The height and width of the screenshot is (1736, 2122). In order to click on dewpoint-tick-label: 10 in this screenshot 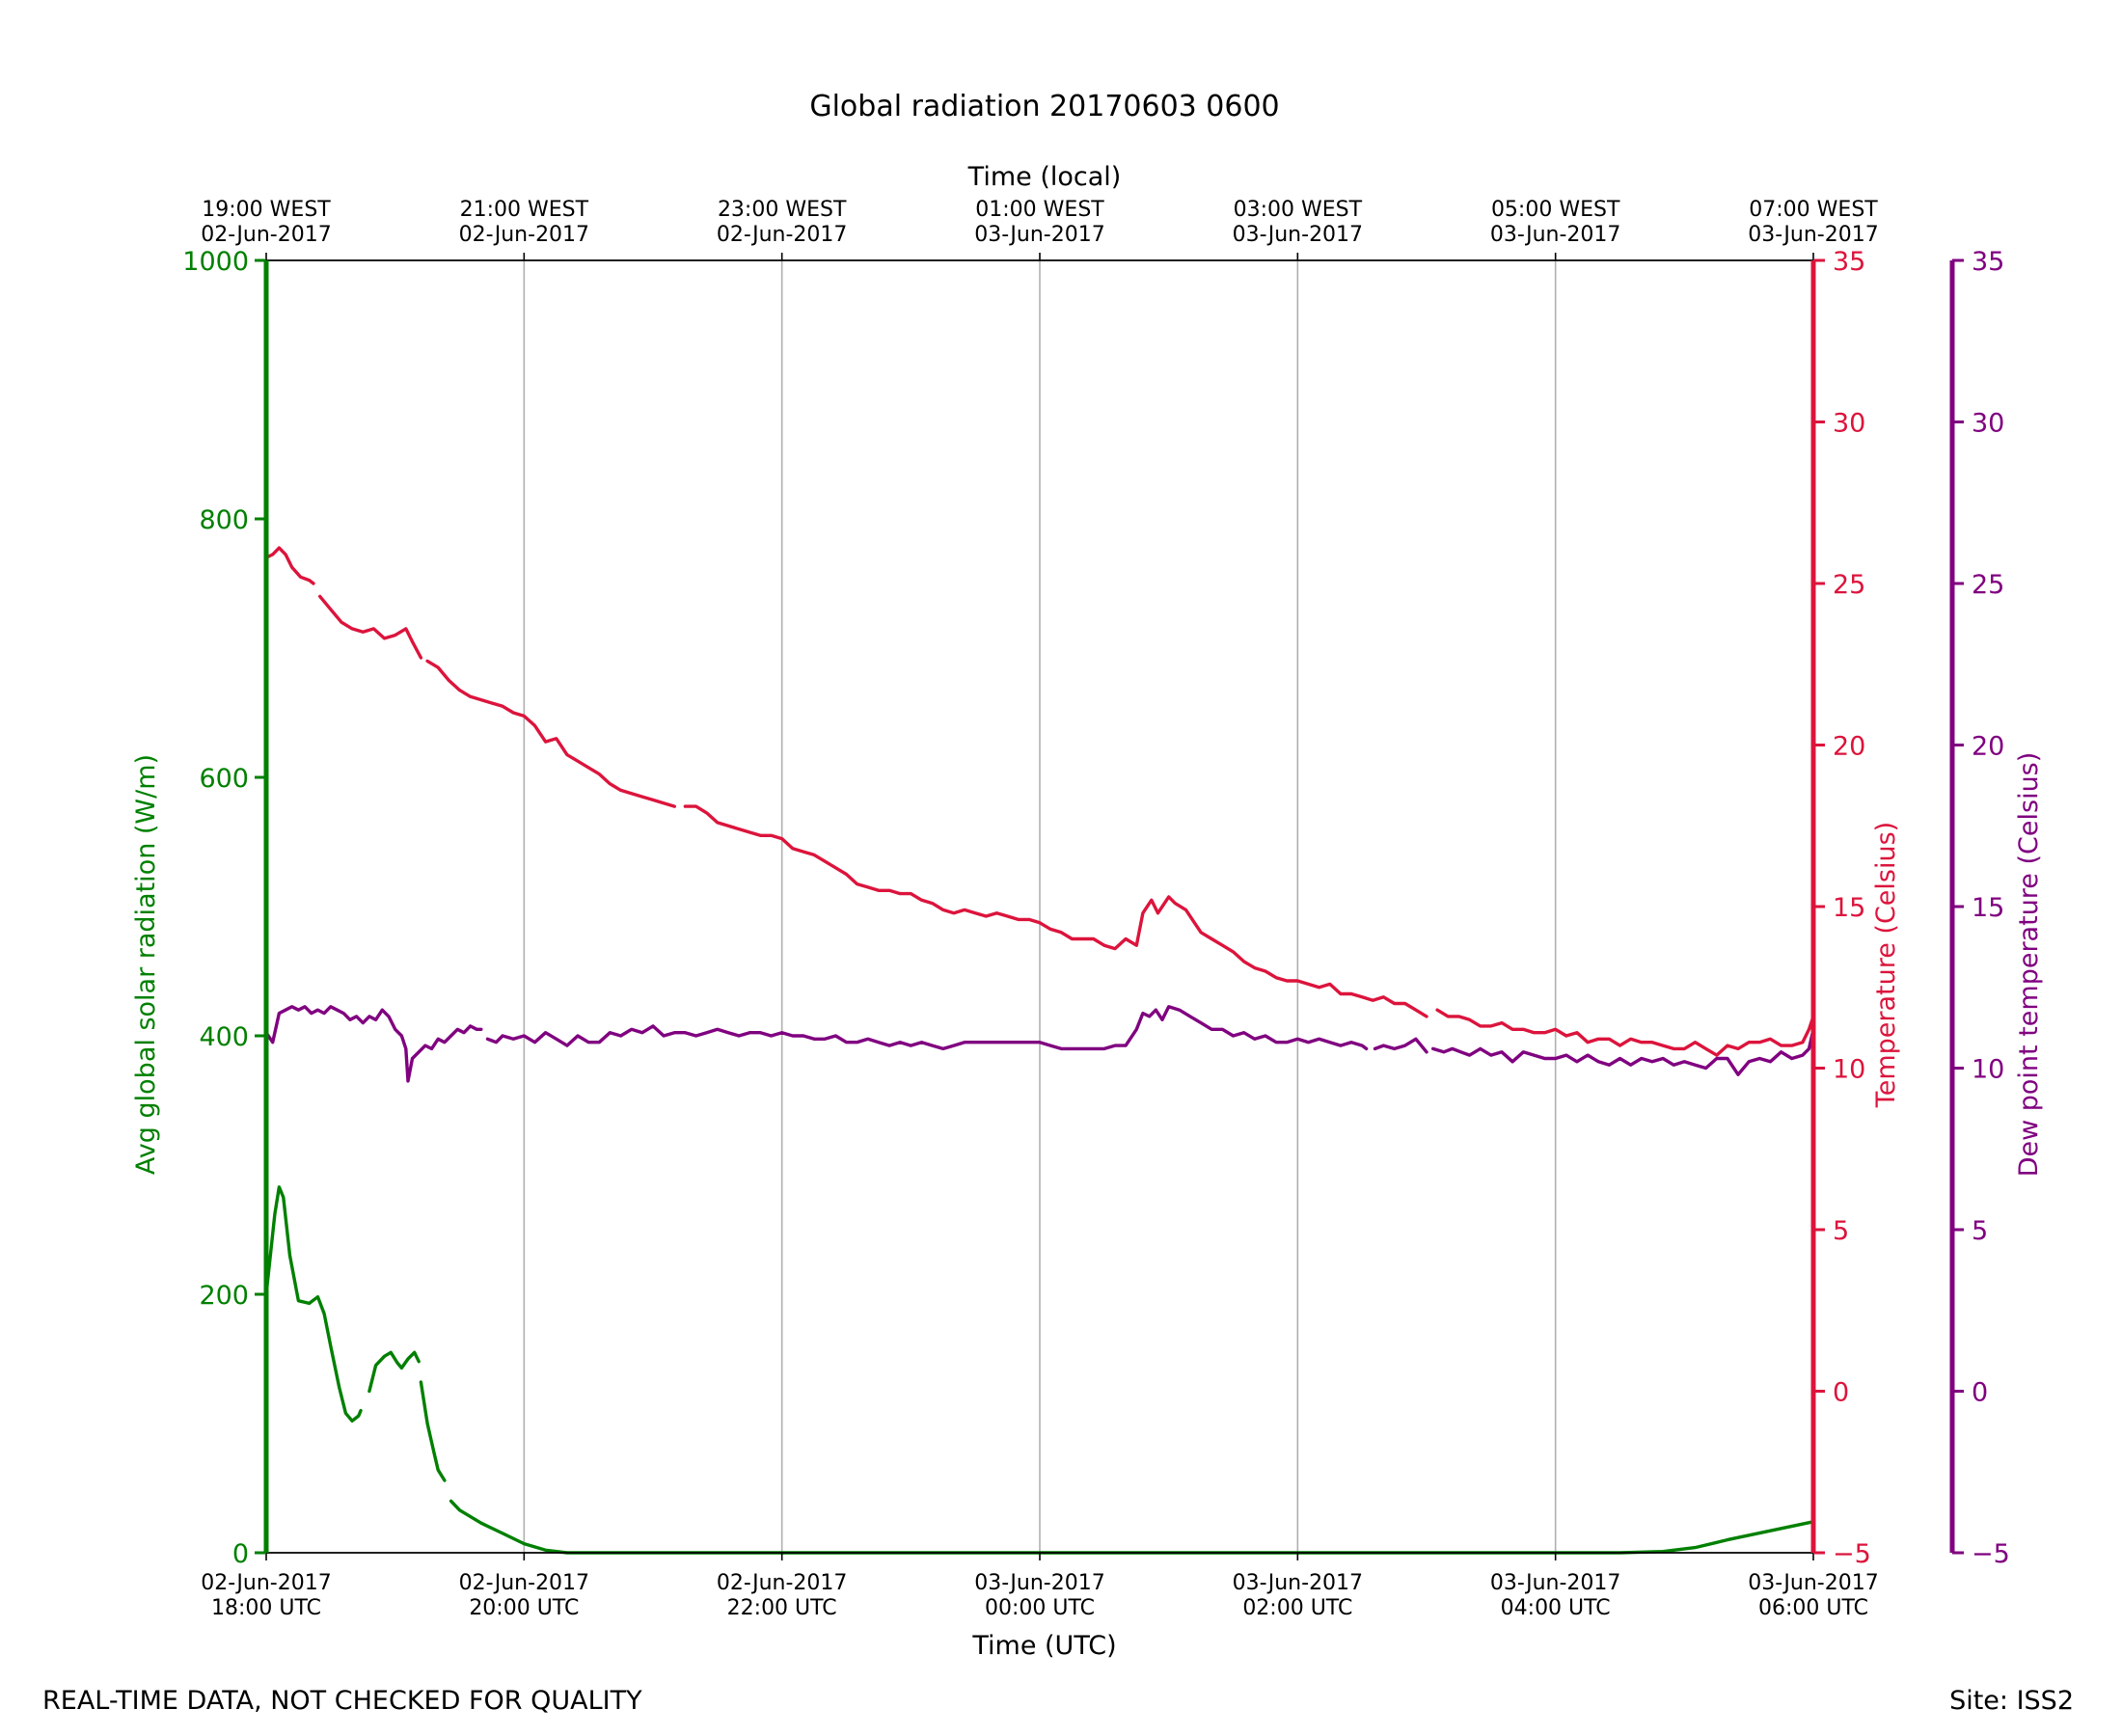, I will do `click(1988, 1070)`.